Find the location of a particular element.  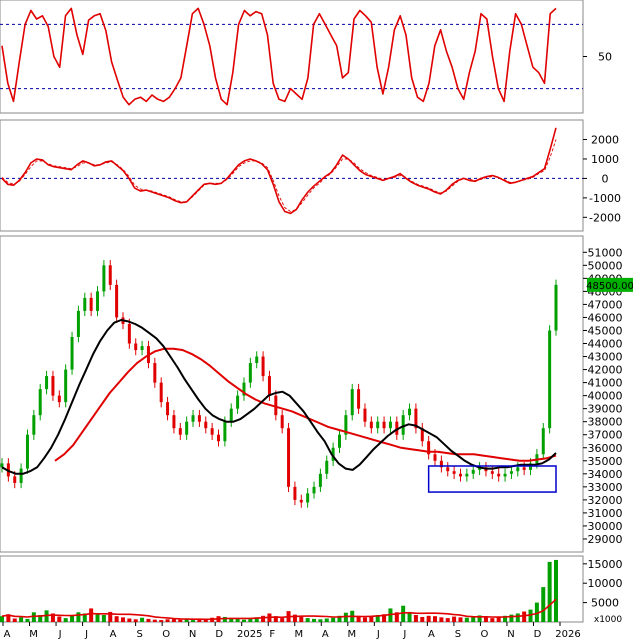

x-label-6: O is located at coordinates (166, 634).